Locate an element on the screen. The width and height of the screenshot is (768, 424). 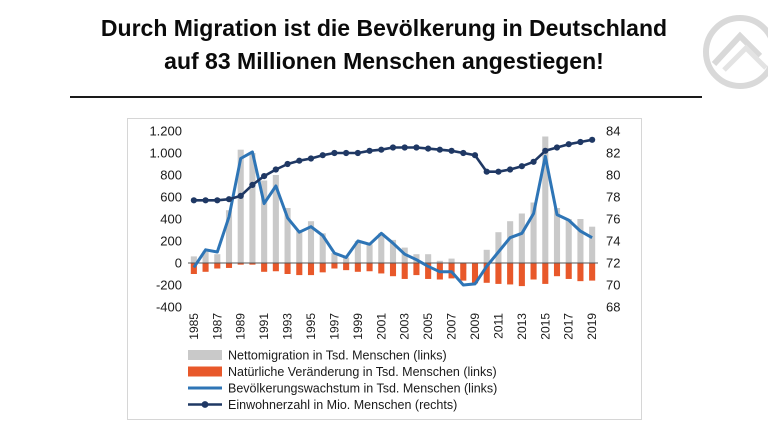
x-tick-label: 1993 is located at coordinates (288, 326).